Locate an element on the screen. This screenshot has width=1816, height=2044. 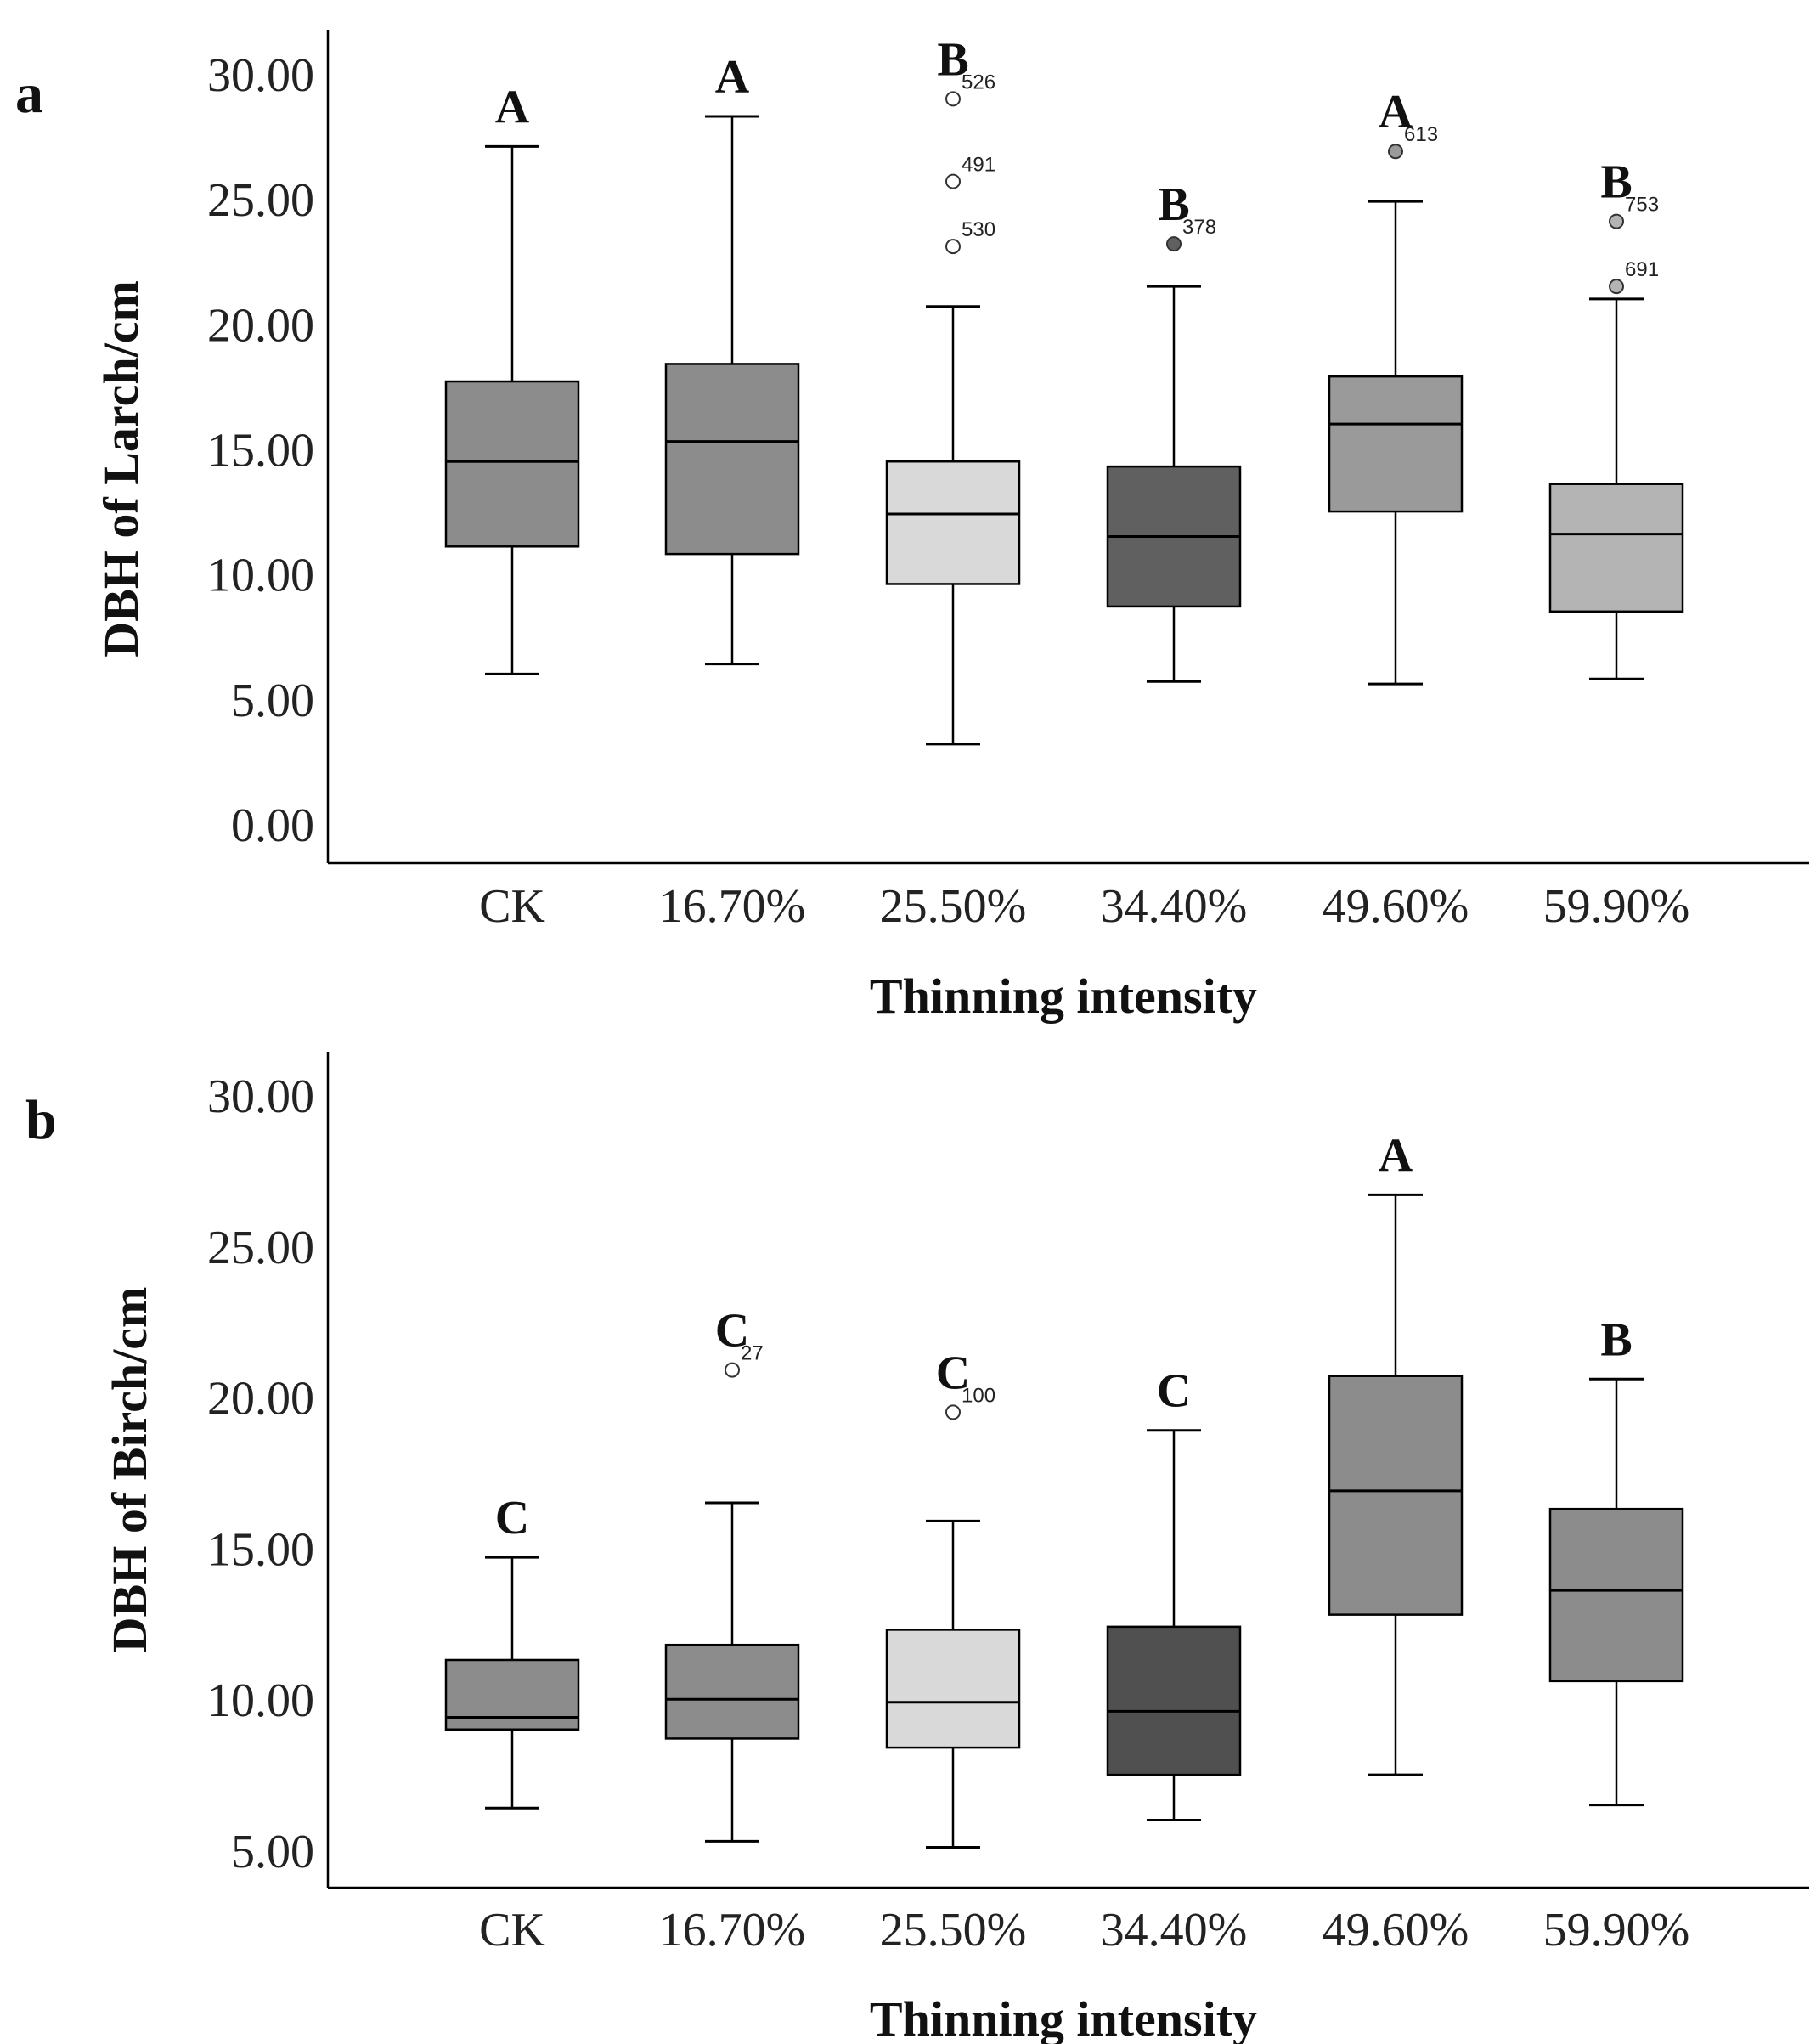
outlier-label: 753 is located at coordinates (1642, 205).